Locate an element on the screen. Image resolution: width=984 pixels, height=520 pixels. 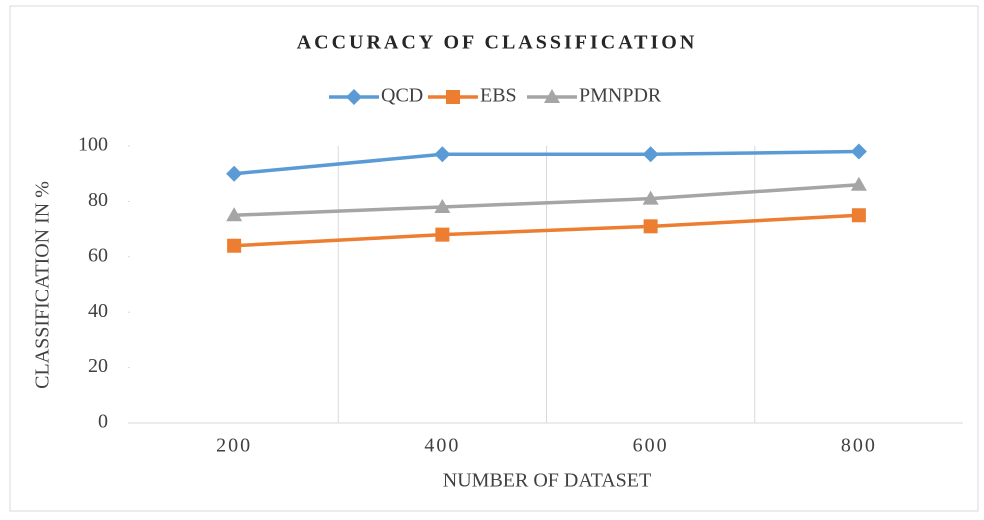
y-tick-label: 40 is located at coordinates (98, 311).